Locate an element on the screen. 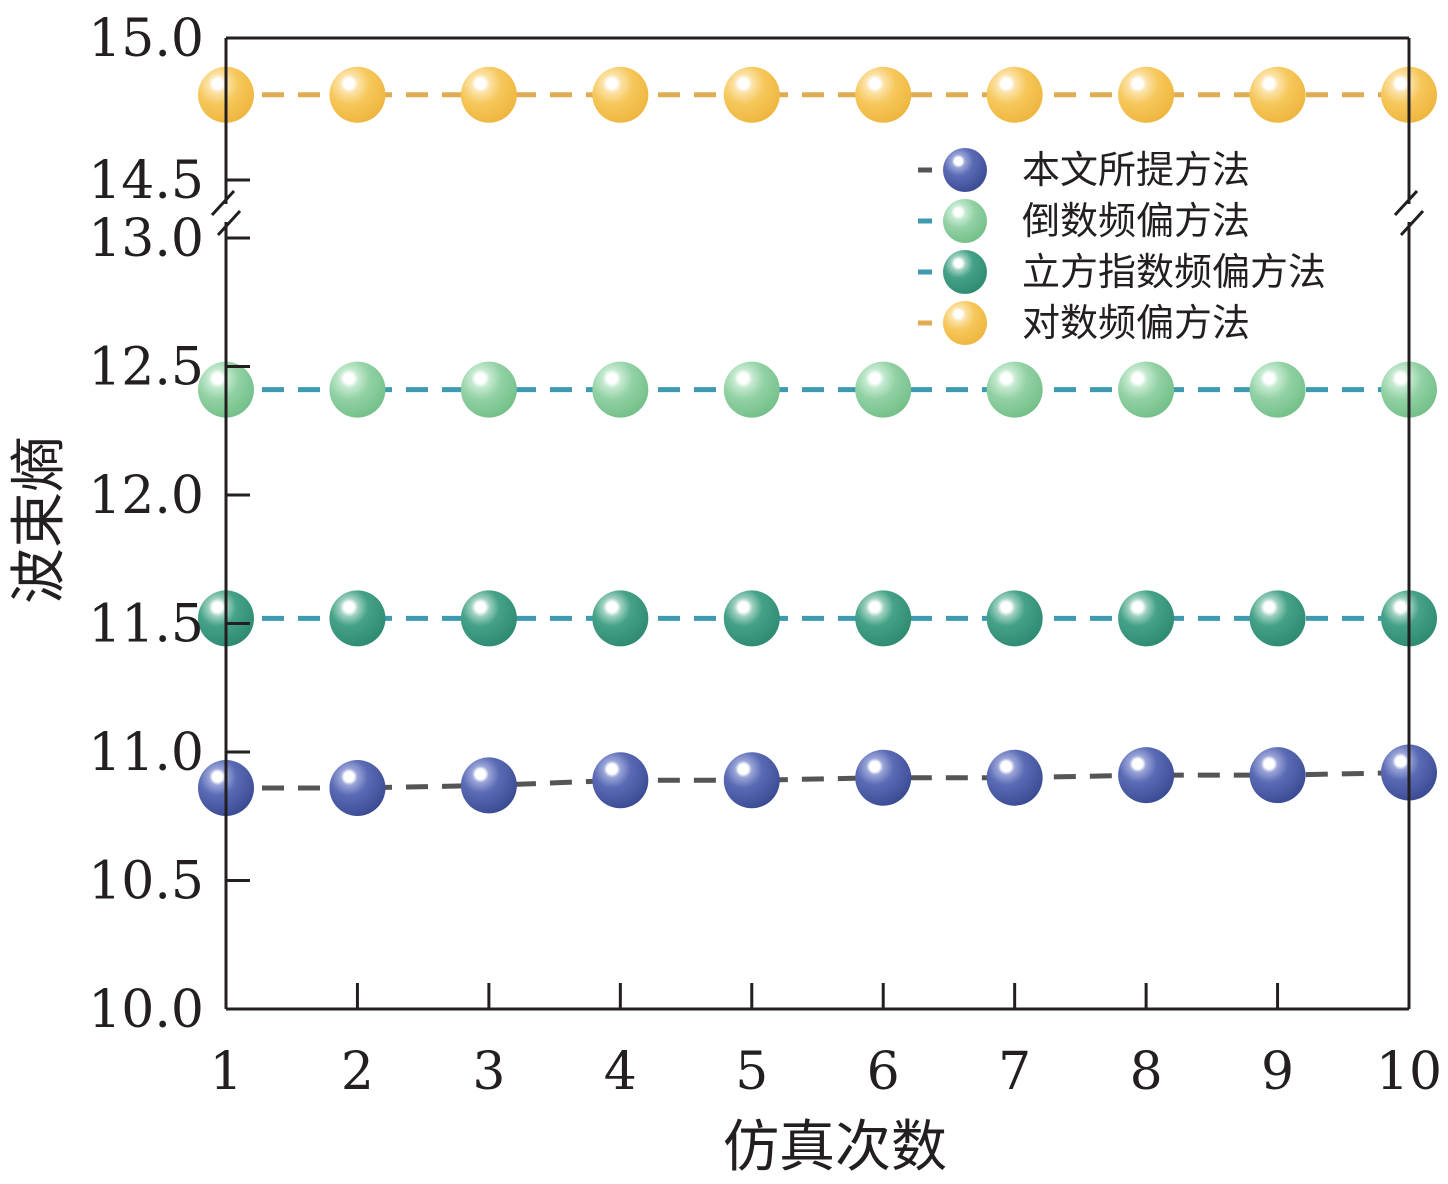  y-tick-label: 10.5 is located at coordinates (146, 882).